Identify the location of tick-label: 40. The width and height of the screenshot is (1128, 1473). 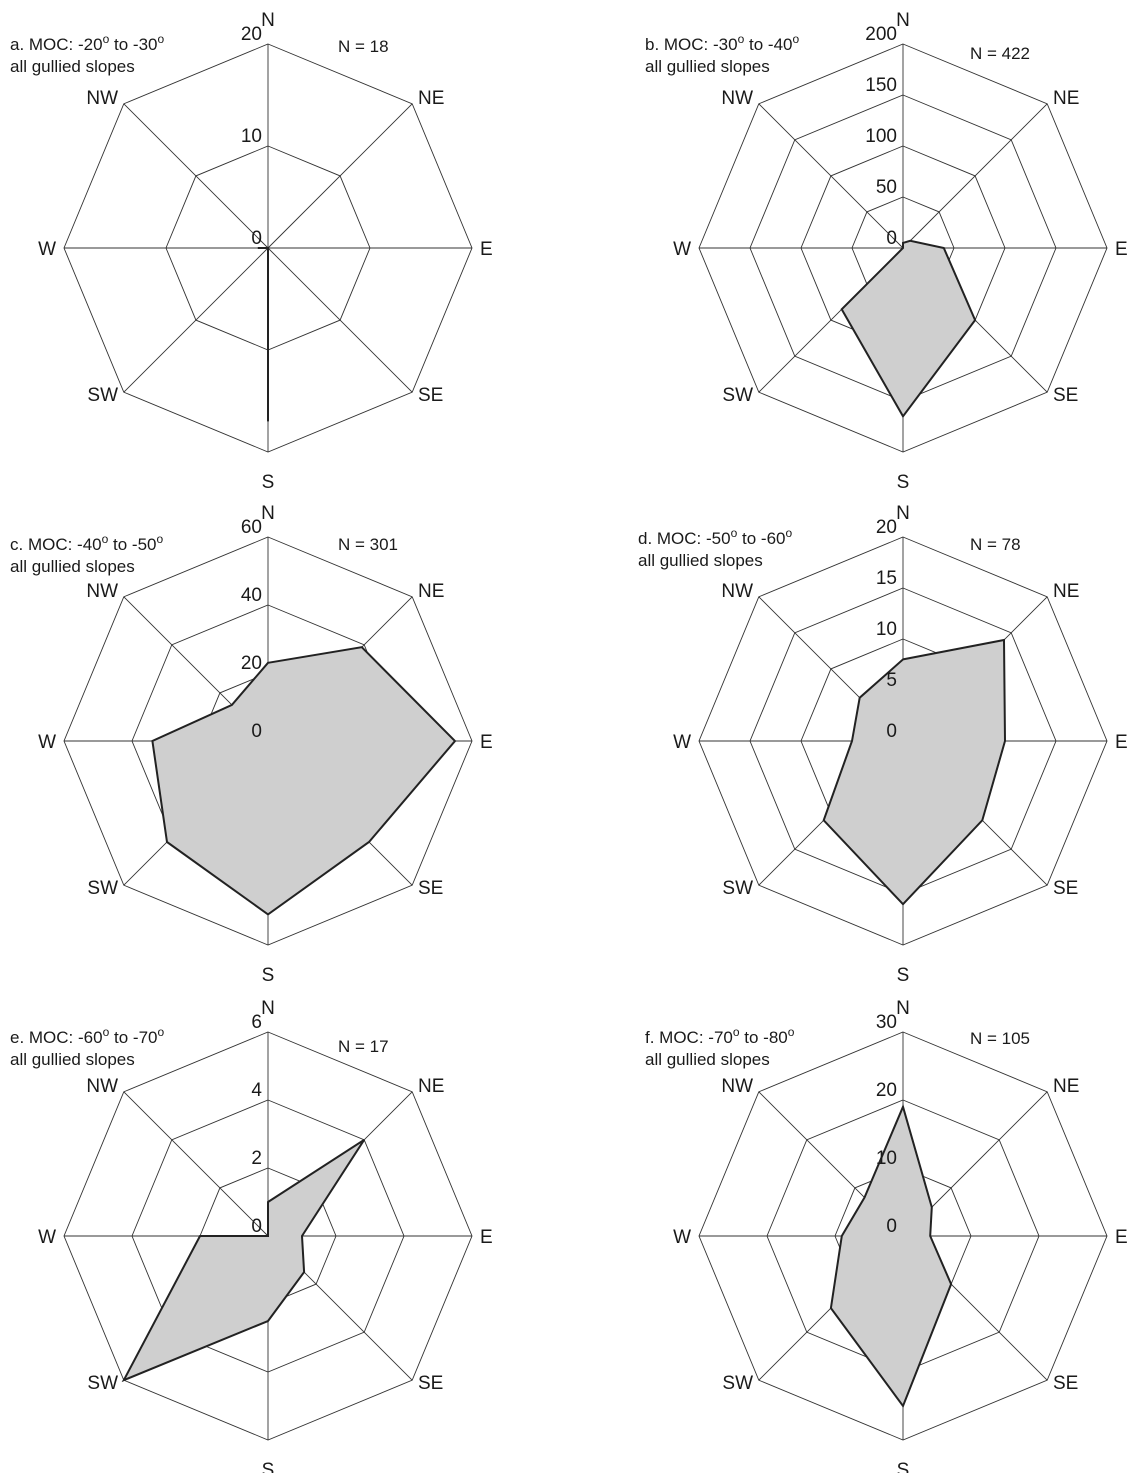
(251, 595).